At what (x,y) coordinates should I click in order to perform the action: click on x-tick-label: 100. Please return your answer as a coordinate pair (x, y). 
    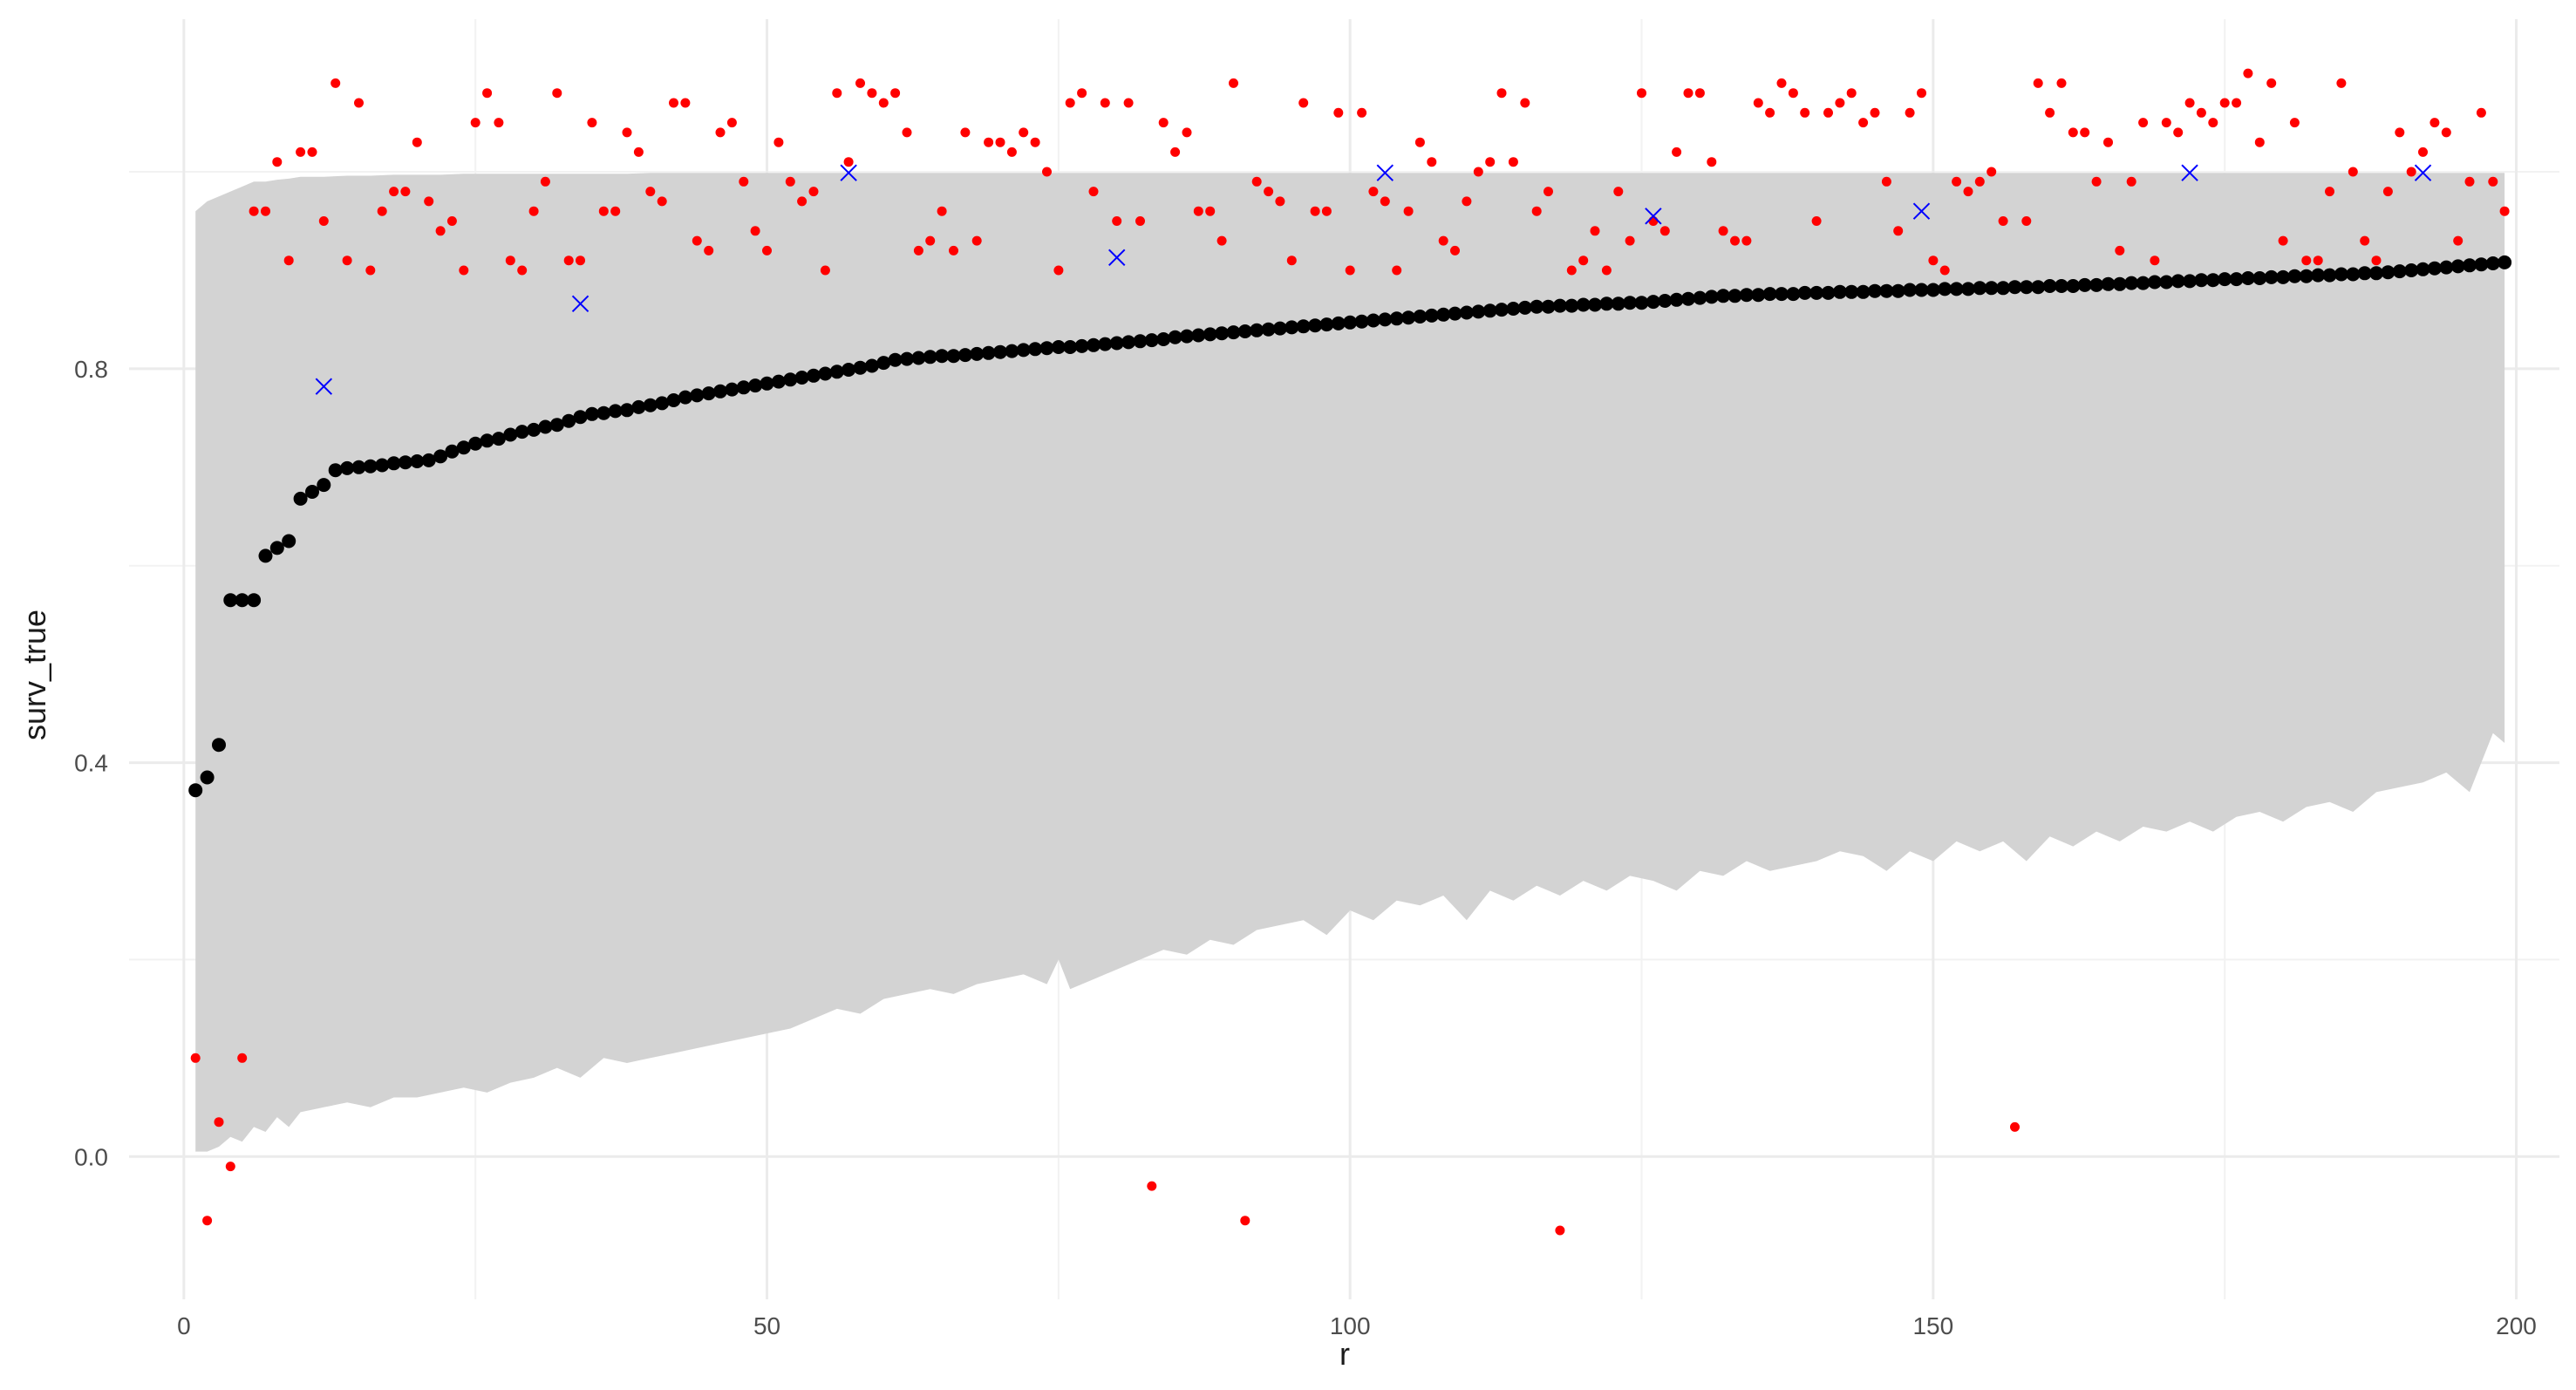
    Looking at the image, I should click on (1350, 1325).